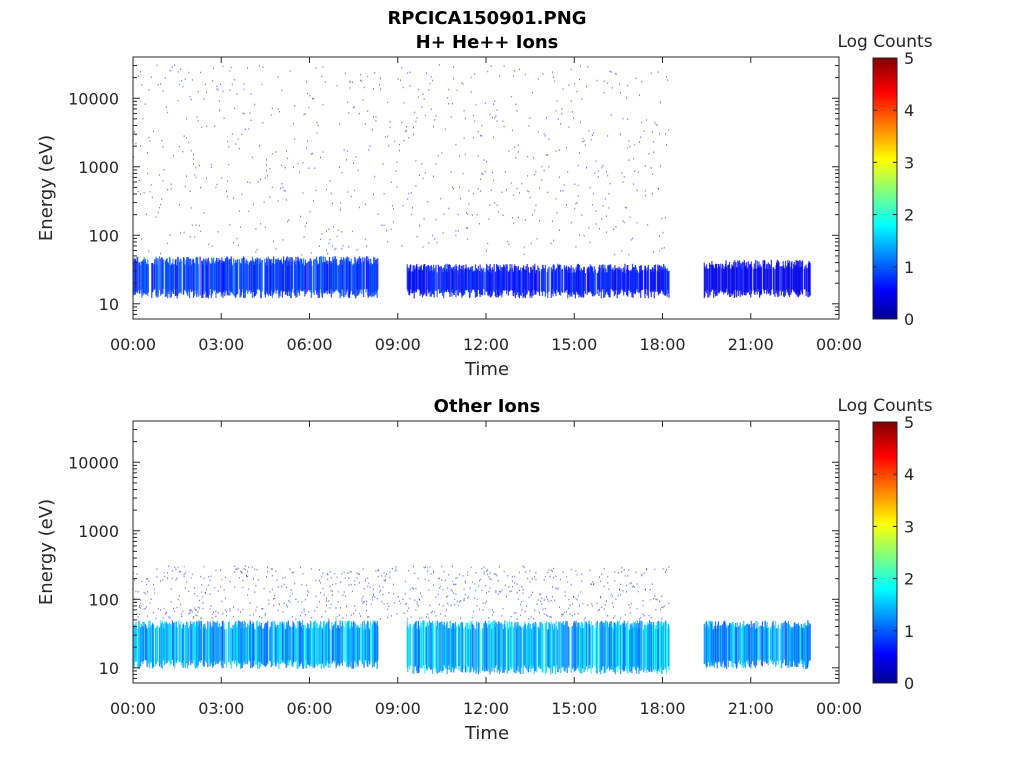 Image resolution: width=1024 pixels, height=768 pixels. Describe the element at coordinates (909, 526) in the screenshot. I see `colorbar-tick-label: 3` at that location.